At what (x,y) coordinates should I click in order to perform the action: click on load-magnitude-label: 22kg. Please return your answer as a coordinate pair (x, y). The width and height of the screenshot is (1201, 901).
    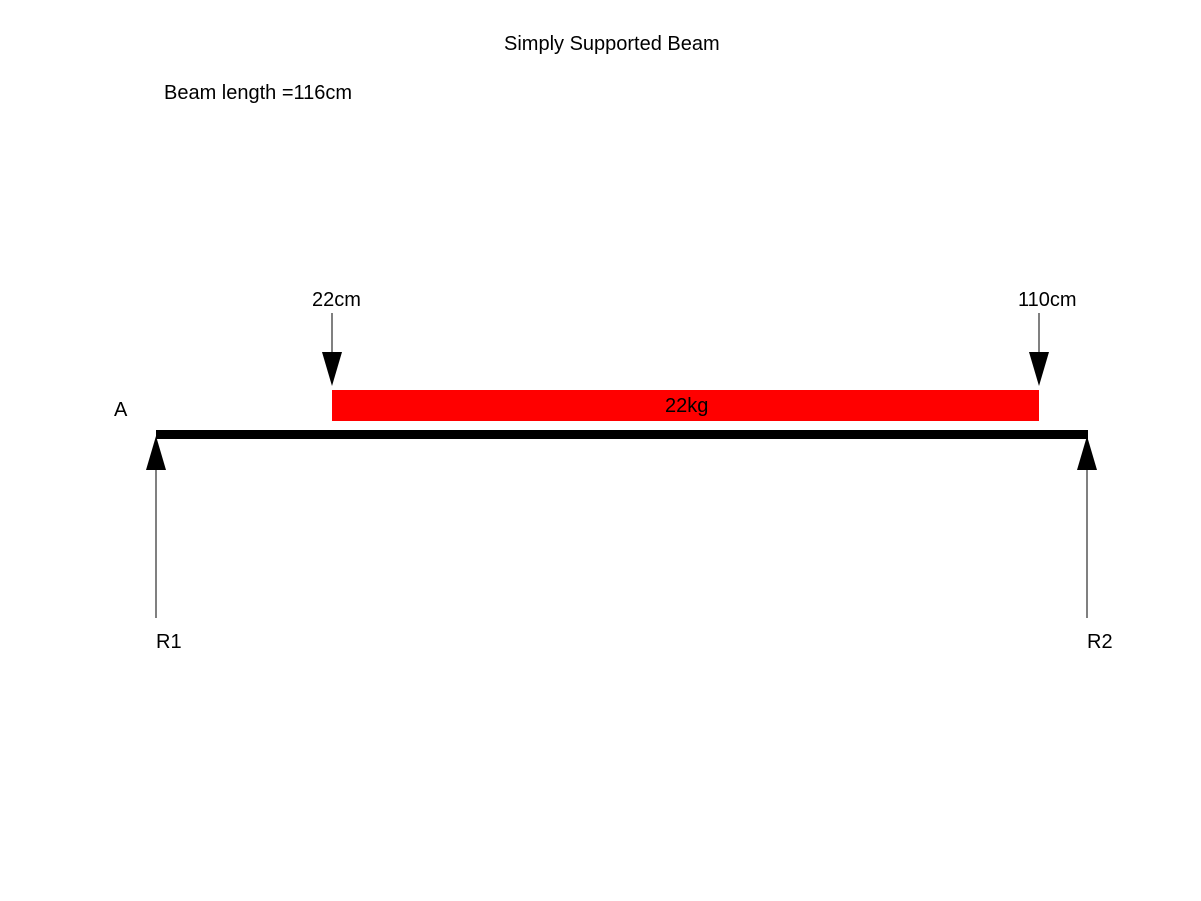
    Looking at the image, I should click on (687, 406).